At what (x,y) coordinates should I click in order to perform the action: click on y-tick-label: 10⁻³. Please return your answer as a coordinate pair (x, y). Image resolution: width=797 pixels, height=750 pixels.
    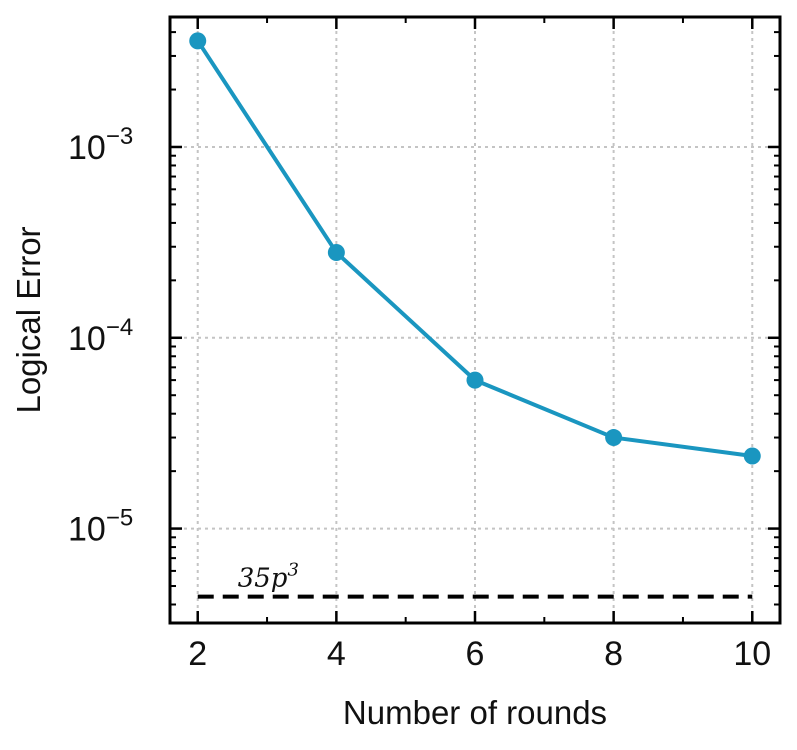
    Looking at the image, I should click on (100, 145).